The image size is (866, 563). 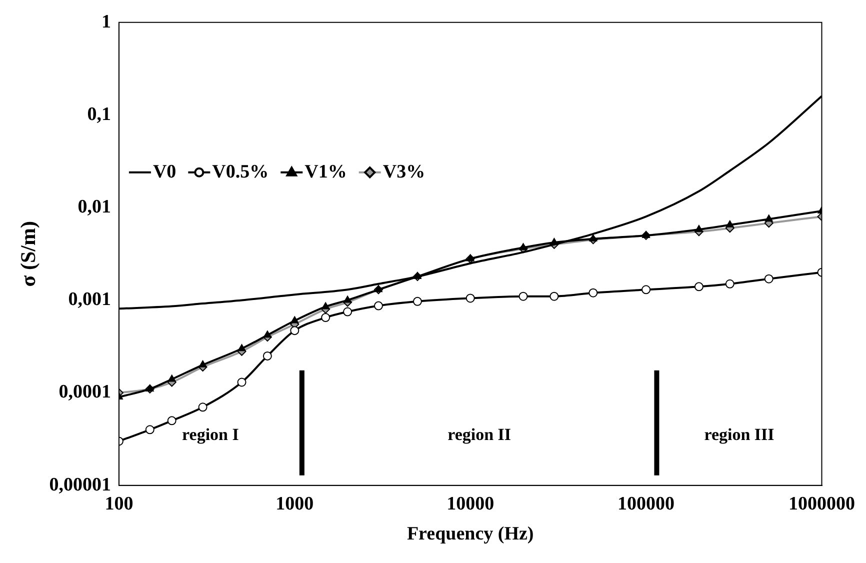 I want to click on x-tick-label: 100, so click(x=119, y=504).